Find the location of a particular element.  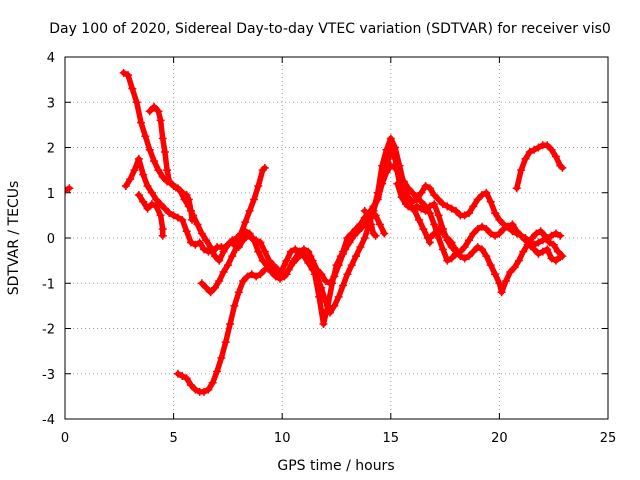

series-s12 is located at coordinates (370, 223).